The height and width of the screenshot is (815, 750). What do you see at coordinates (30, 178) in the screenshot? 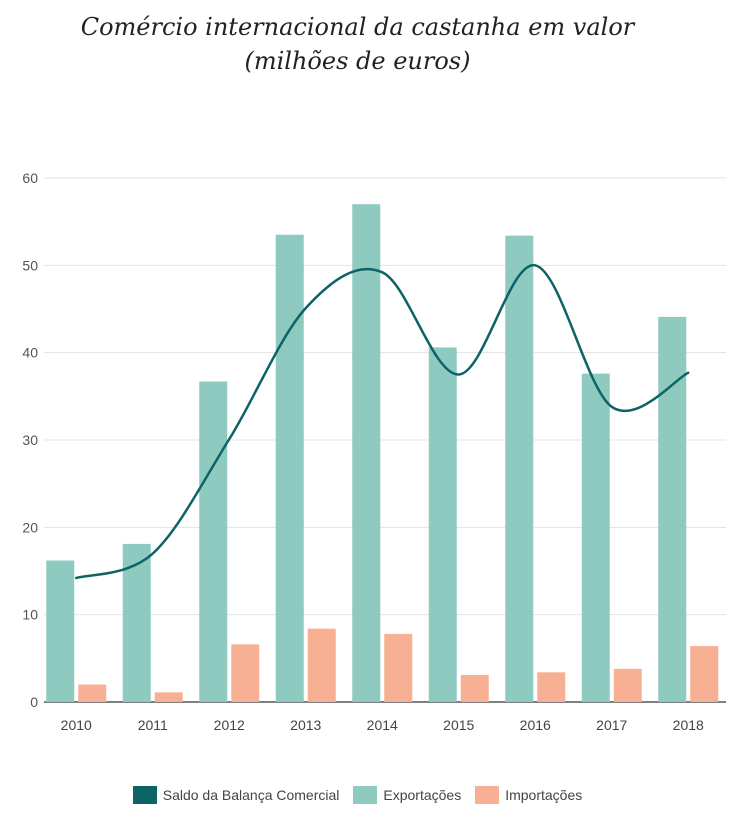
I see `y-tick-label: 60` at bounding box center [30, 178].